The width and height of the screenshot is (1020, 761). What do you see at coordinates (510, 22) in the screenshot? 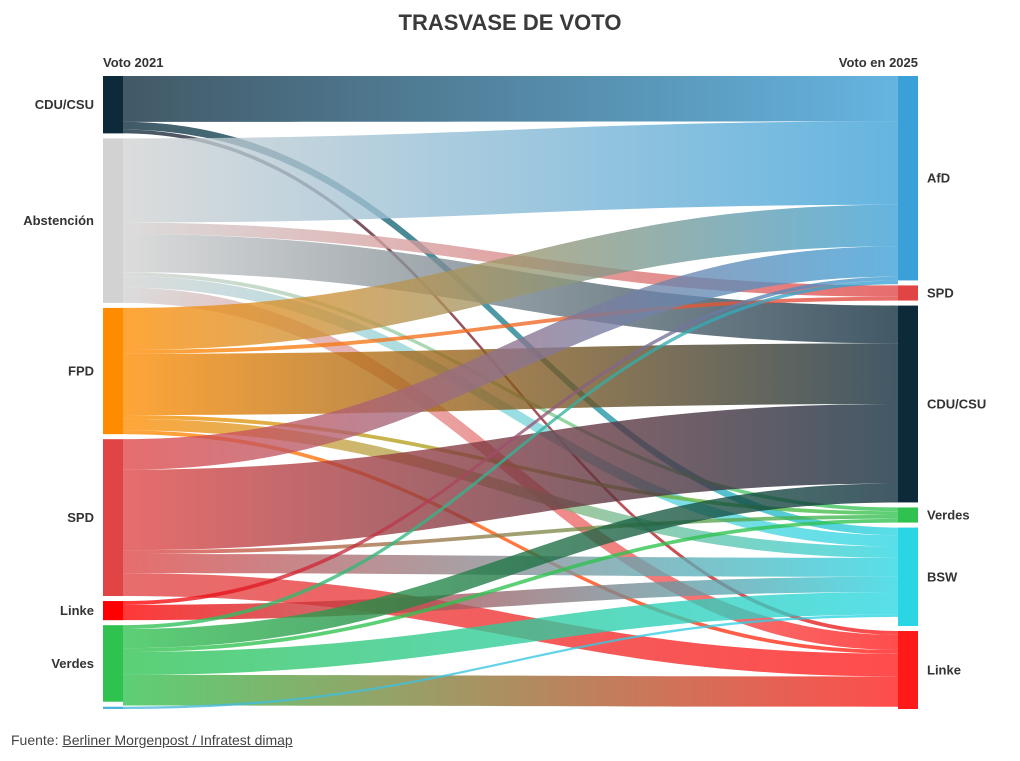
I see `chart-title: TRASVASE DE VOTO` at bounding box center [510, 22].